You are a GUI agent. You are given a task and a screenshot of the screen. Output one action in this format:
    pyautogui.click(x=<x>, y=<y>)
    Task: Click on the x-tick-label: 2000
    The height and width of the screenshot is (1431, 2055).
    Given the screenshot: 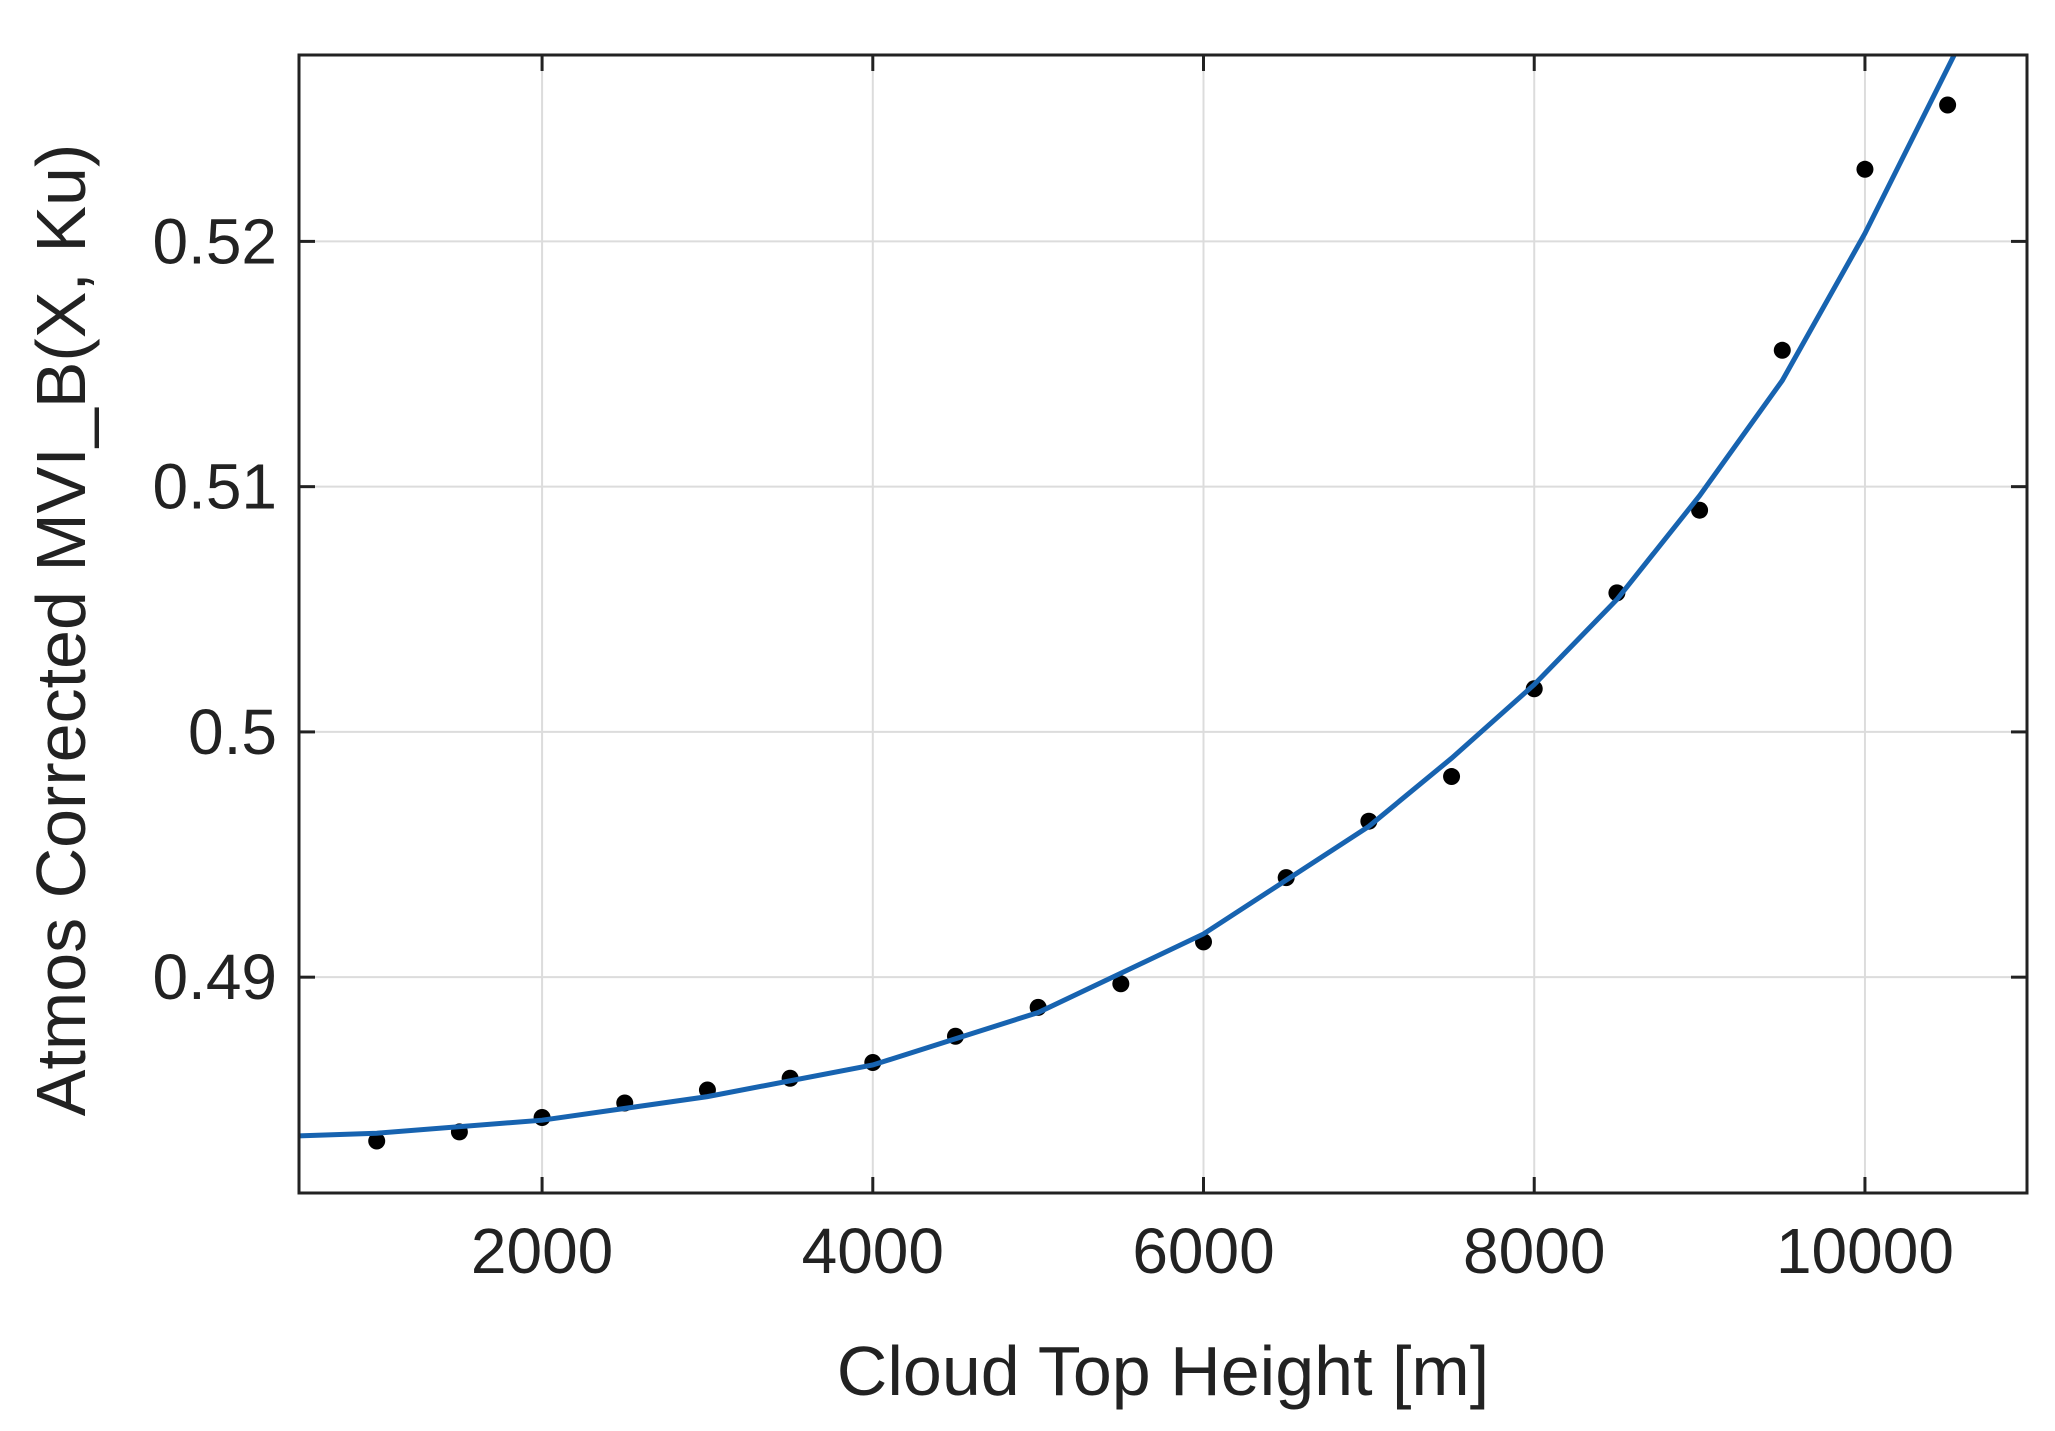 What is the action you would take?
    pyautogui.click(x=542, y=1251)
    